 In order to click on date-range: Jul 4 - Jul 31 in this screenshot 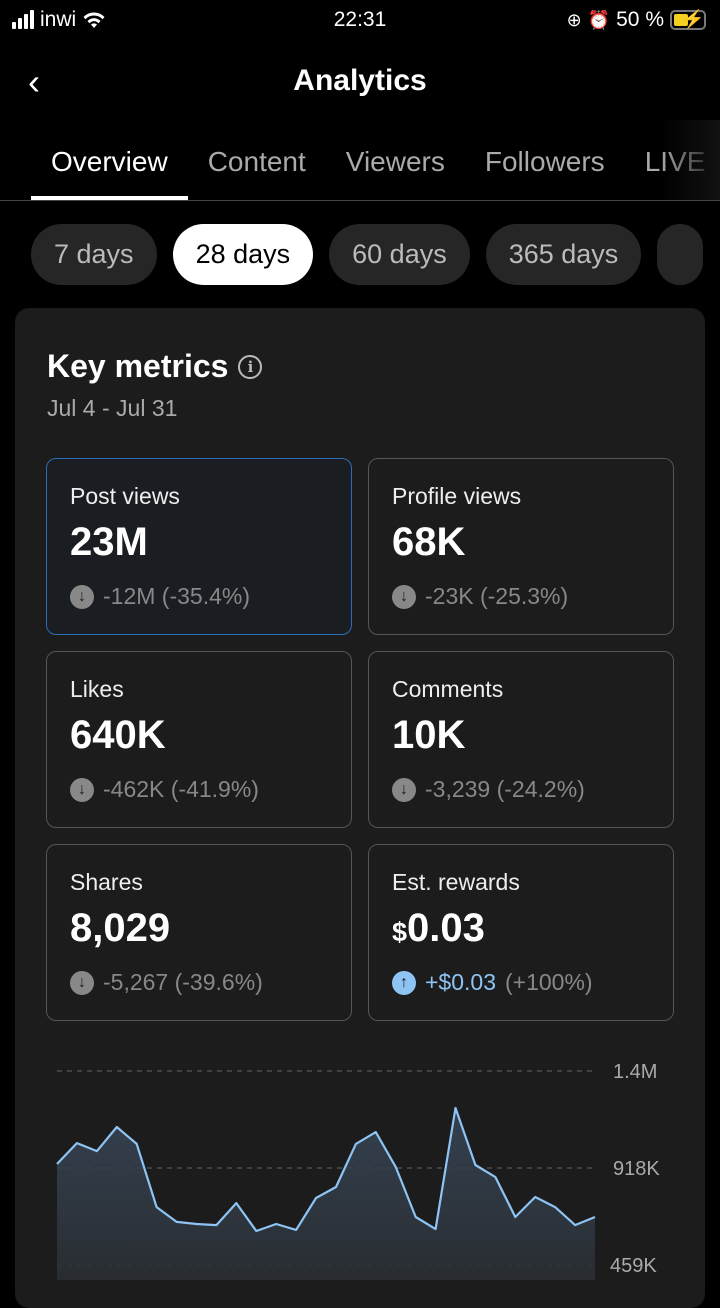, I will do `click(112, 408)`.